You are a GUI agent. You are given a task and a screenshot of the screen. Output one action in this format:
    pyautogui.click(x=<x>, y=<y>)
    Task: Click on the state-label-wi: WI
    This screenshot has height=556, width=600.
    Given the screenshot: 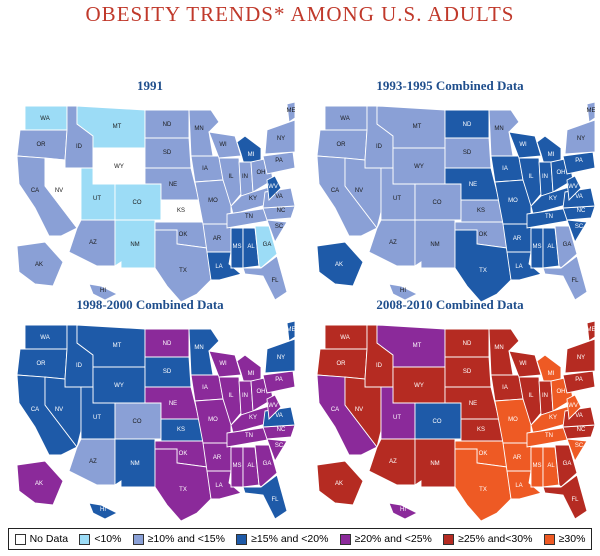 What is the action you would take?
    pyautogui.click(x=223, y=364)
    